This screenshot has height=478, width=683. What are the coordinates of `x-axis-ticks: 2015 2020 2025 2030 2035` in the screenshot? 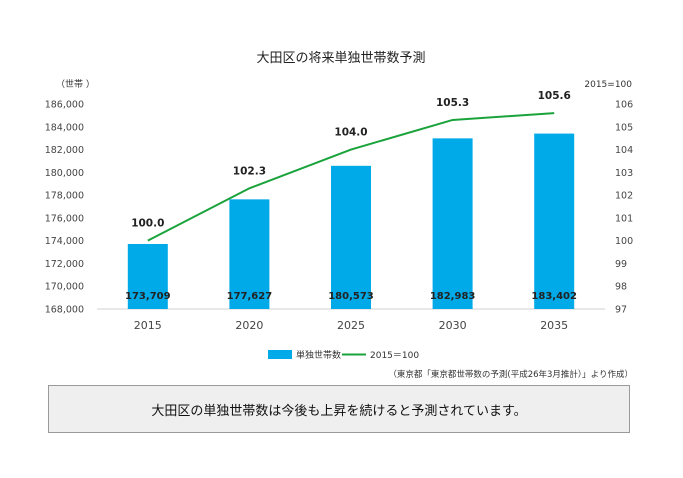 It's located at (351, 325).